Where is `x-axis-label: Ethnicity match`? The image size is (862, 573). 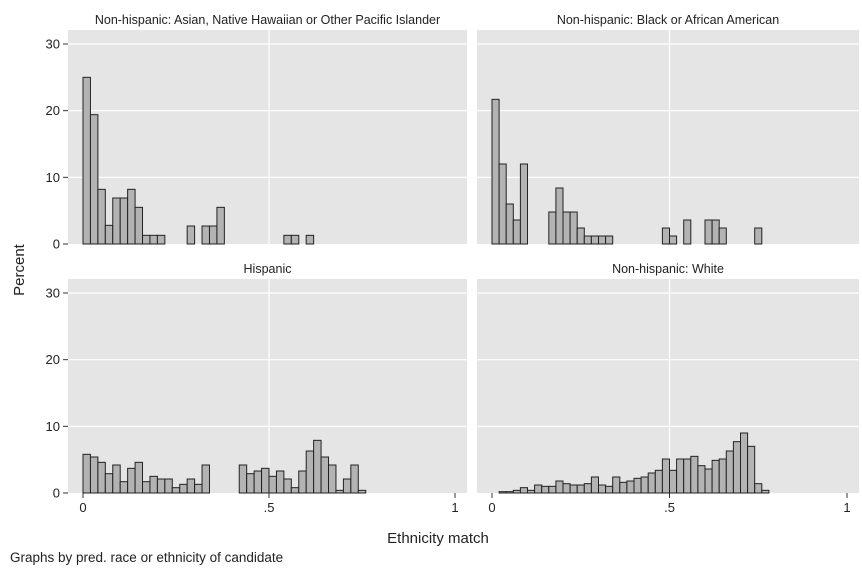
x-axis-label: Ethnicity match is located at coordinates (438, 538).